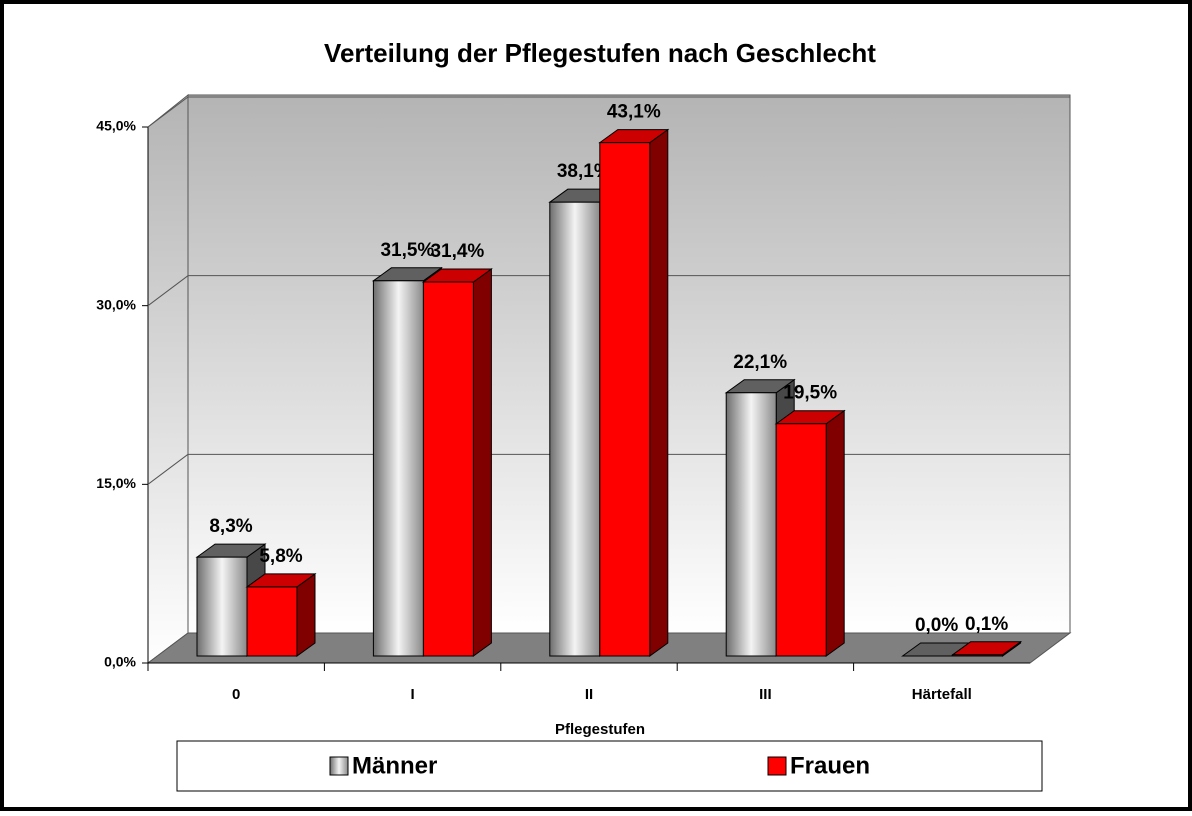 This screenshot has height=816, width=1192. Describe the element at coordinates (394, 765) in the screenshot. I see `legend-label: Männer` at that location.